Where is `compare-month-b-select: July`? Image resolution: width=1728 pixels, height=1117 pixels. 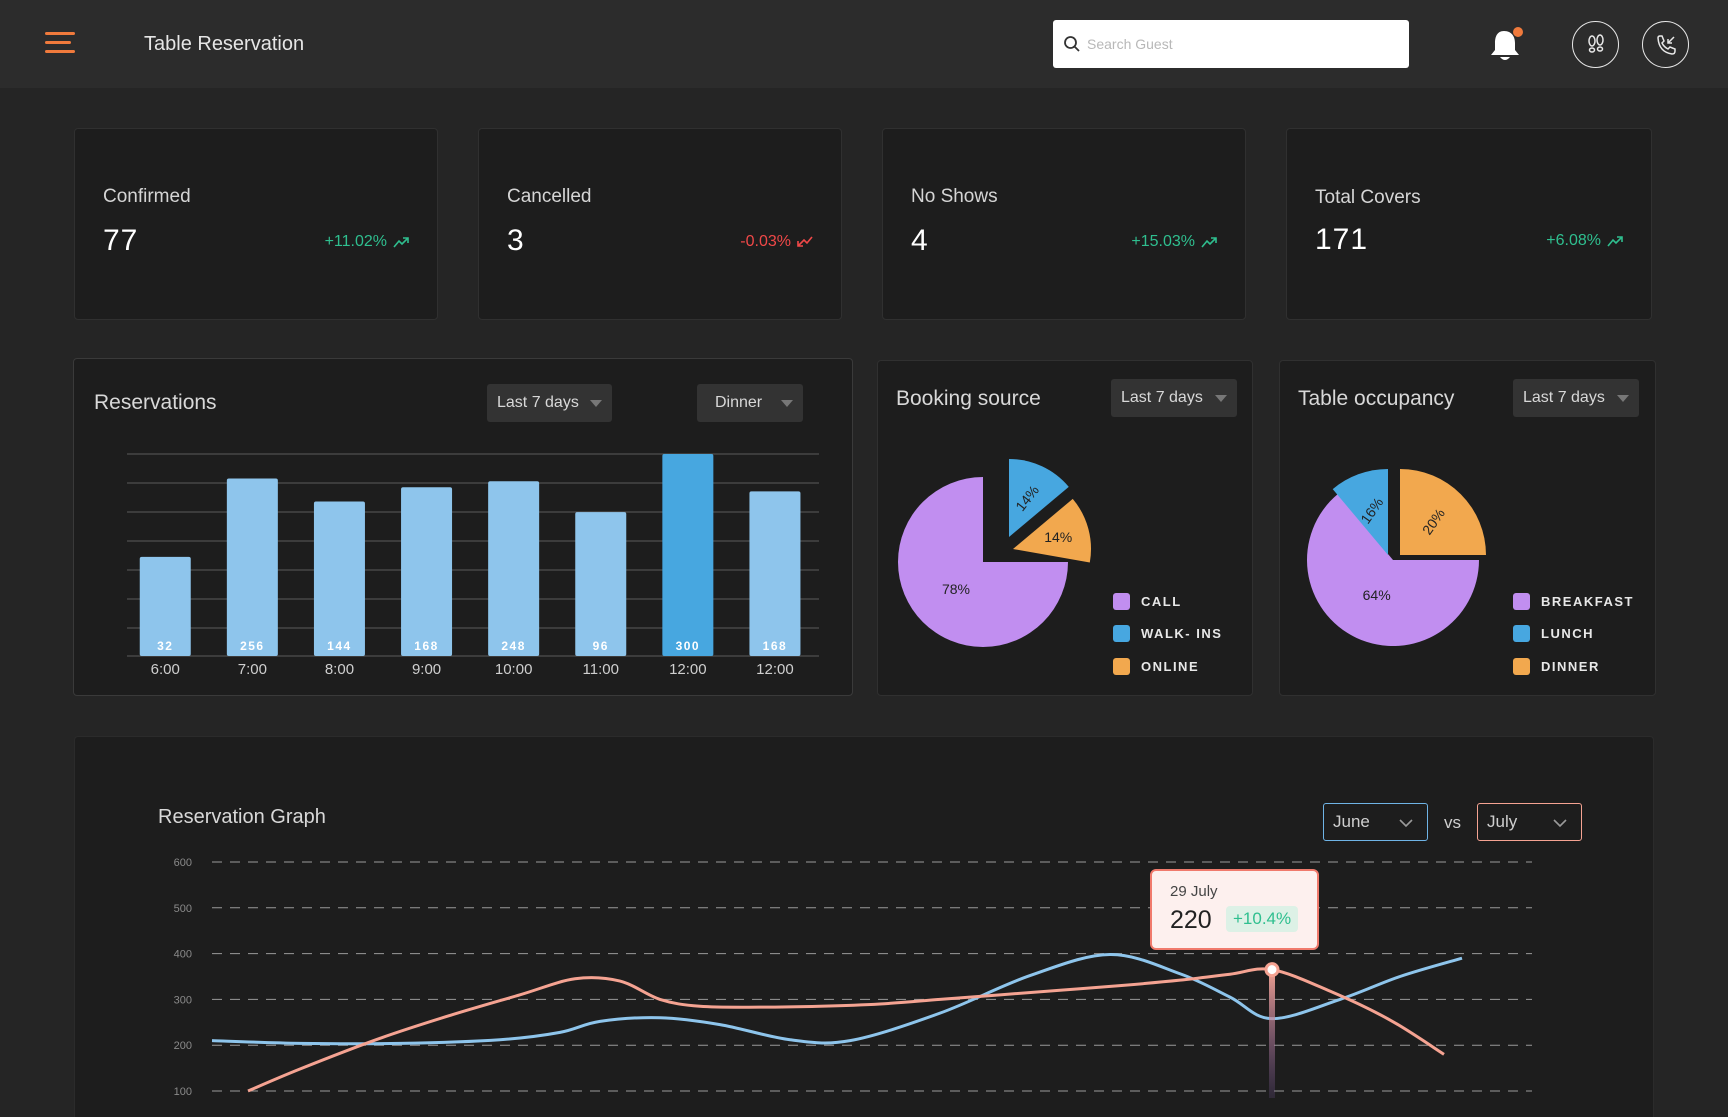
compare-month-b-select: July is located at coordinates (1529, 822).